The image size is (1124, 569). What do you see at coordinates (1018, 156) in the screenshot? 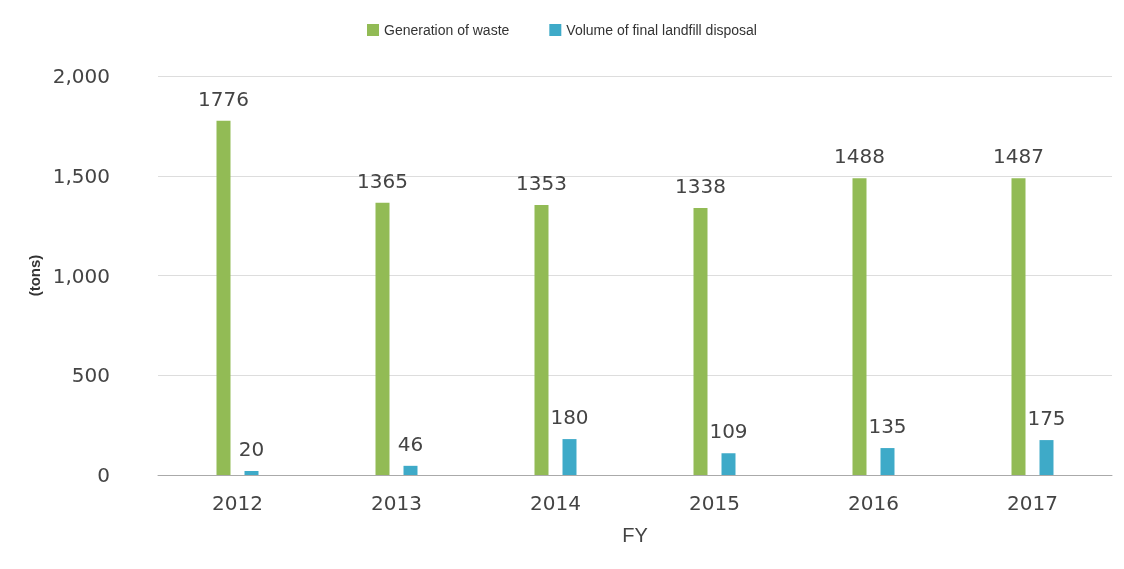
I see `data-label: 1487` at bounding box center [1018, 156].